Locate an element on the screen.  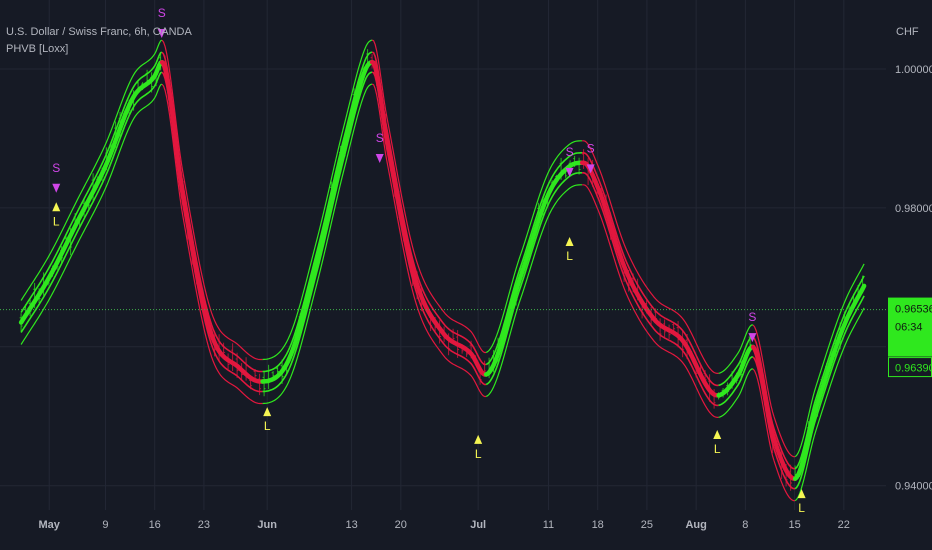
time-tick-label: 23 is located at coordinates (204, 525).